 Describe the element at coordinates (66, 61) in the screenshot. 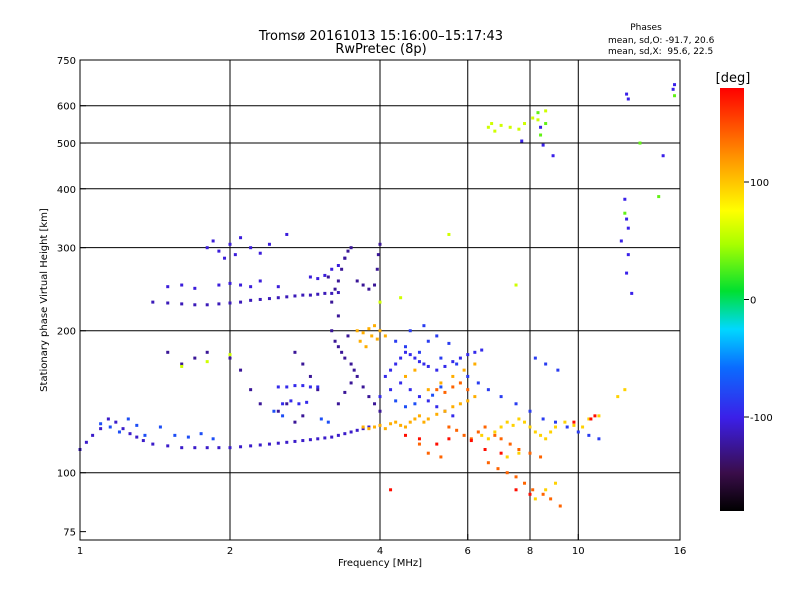

I see `y-tick-label: 750` at that location.